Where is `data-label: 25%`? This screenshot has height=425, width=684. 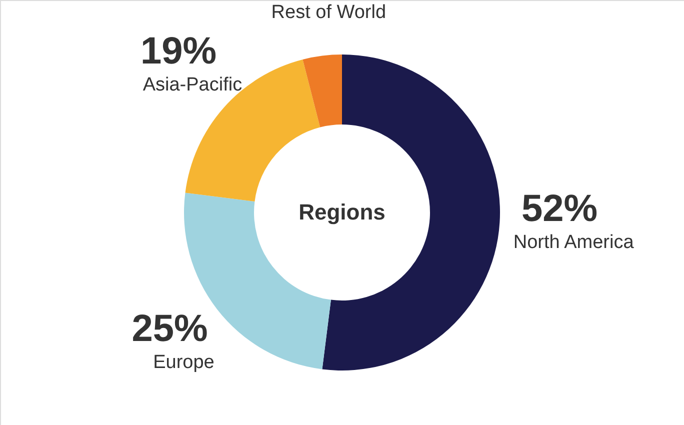 data-label: 25% is located at coordinates (170, 329).